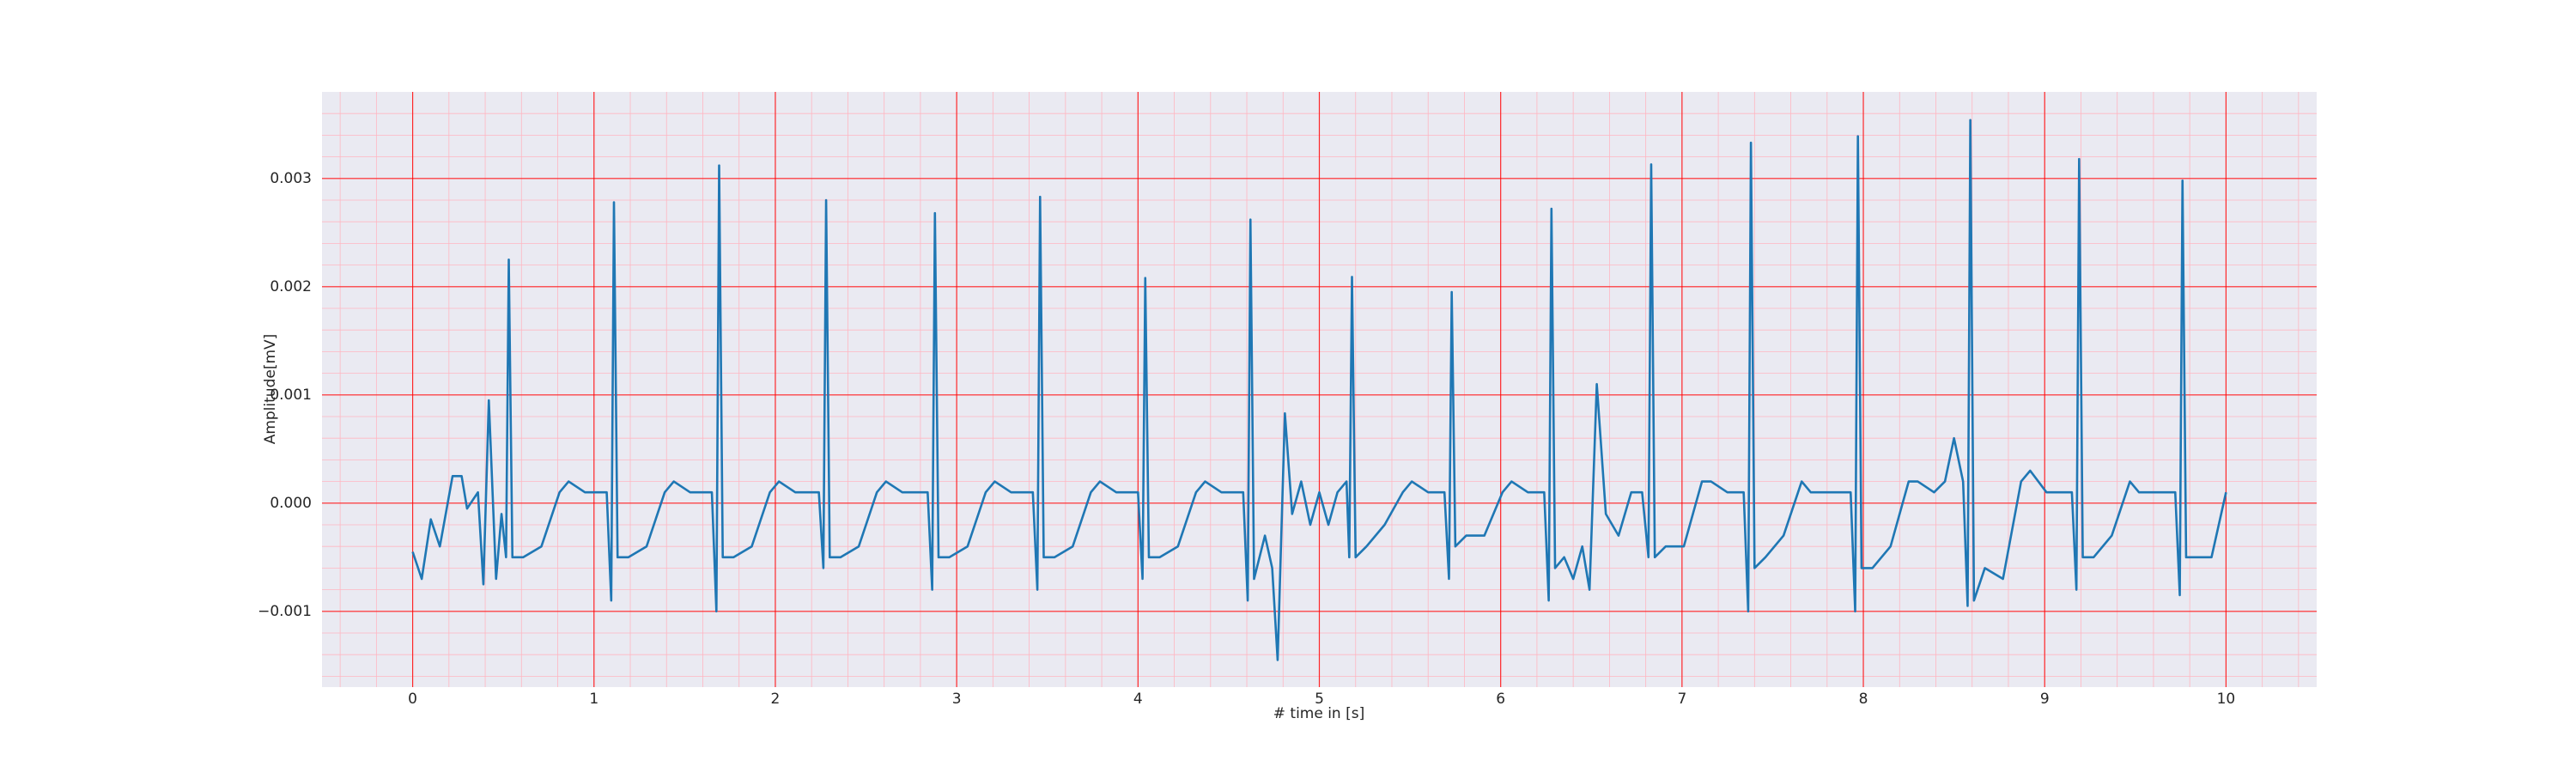 Image resolution: width=2576 pixels, height=773 pixels. What do you see at coordinates (957, 699) in the screenshot?
I see `x-tick-label: 3` at bounding box center [957, 699].